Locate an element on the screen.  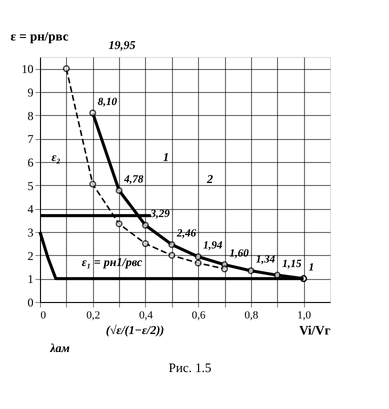
x-tick-label: 0,6 is located at coordinates (199, 316).